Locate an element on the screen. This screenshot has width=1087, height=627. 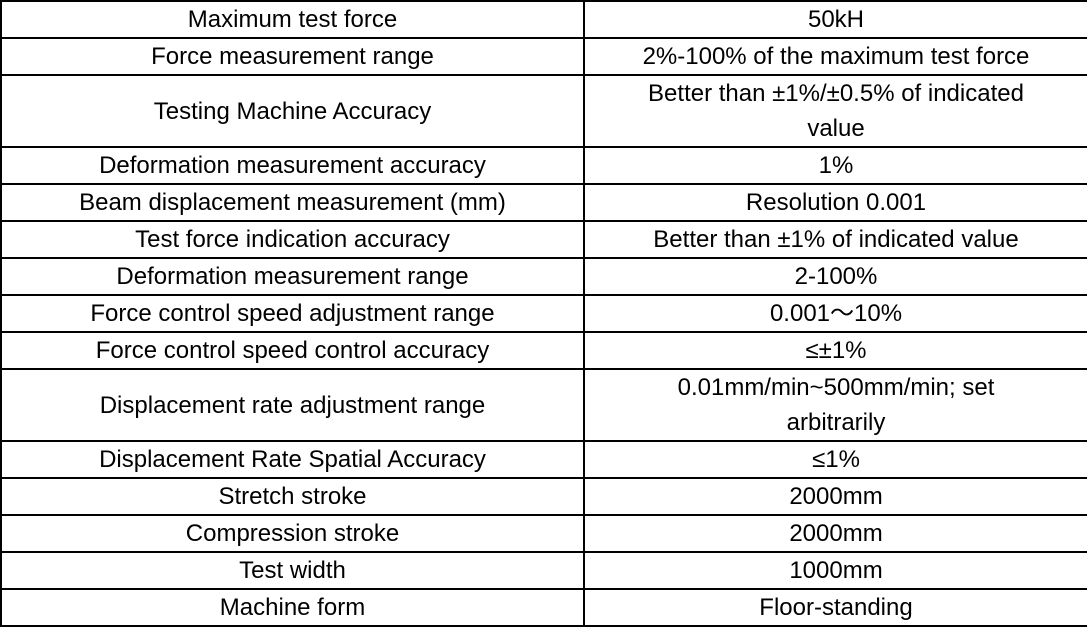
table-row: Deformation measurement accuracy 1% is located at coordinates (543, 165).